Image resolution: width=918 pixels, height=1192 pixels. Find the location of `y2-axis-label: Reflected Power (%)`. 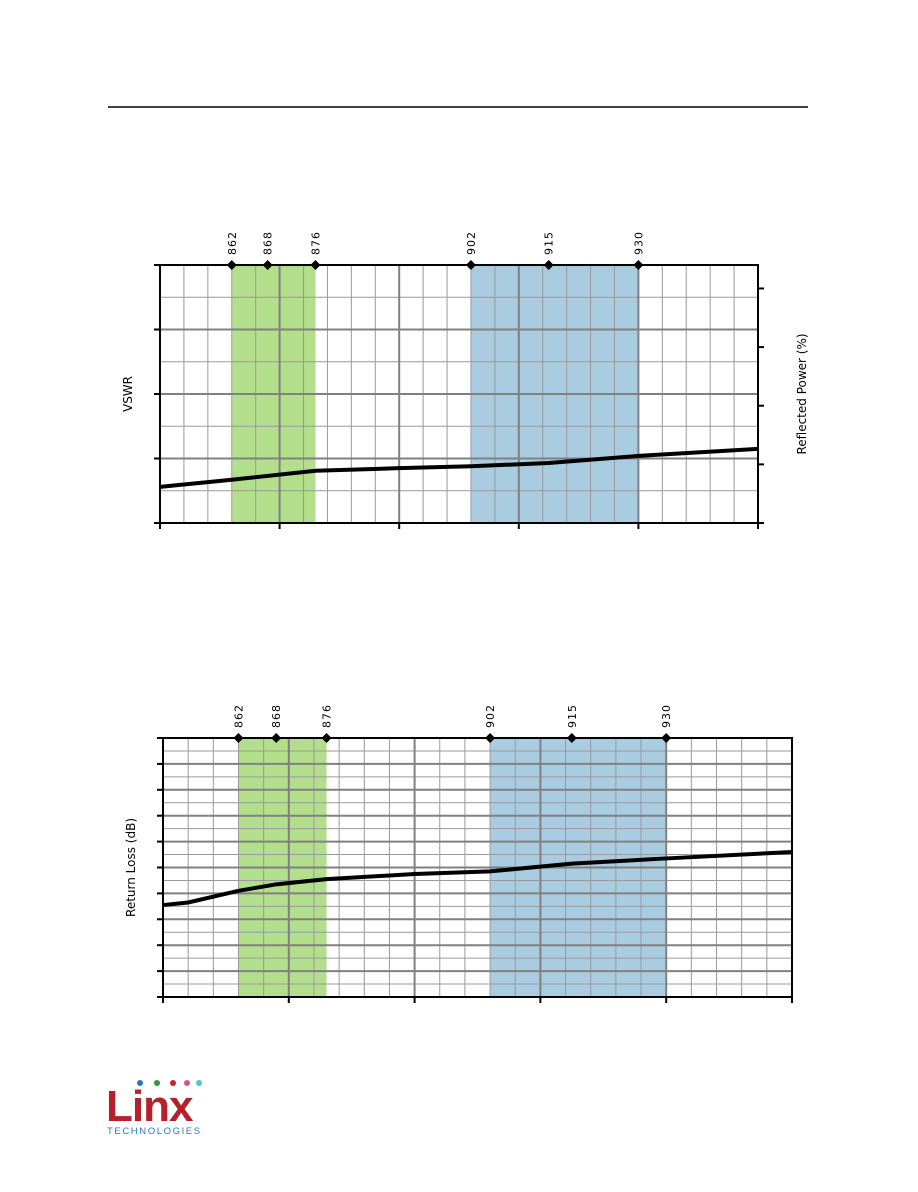

y2-axis-label: Reflected Power (%) is located at coordinates (802, 393).